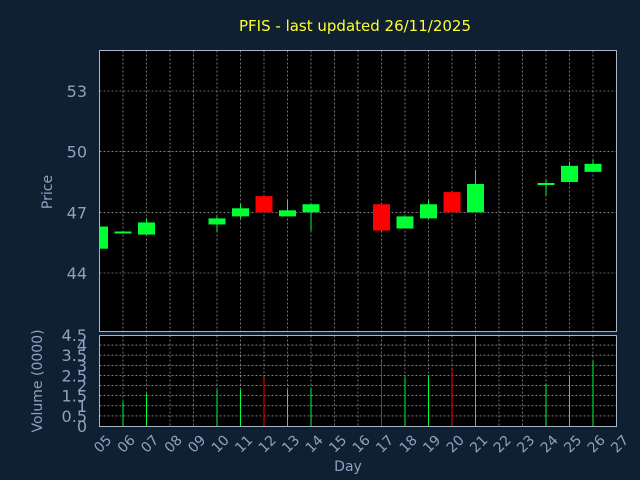 This screenshot has height=480, width=640. I want to click on x-tick-label: 16, so click(362, 444).